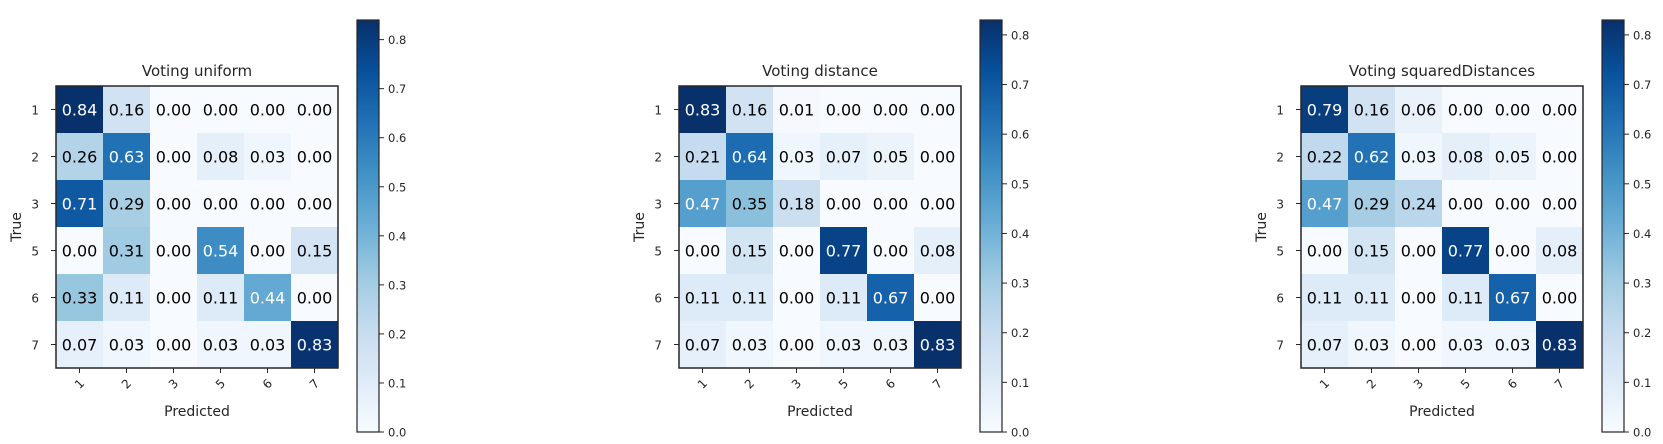 This screenshot has width=1663, height=444. Describe the element at coordinates (890, 383) in the screenshot. I see `x-tick-label: 6` at that location.